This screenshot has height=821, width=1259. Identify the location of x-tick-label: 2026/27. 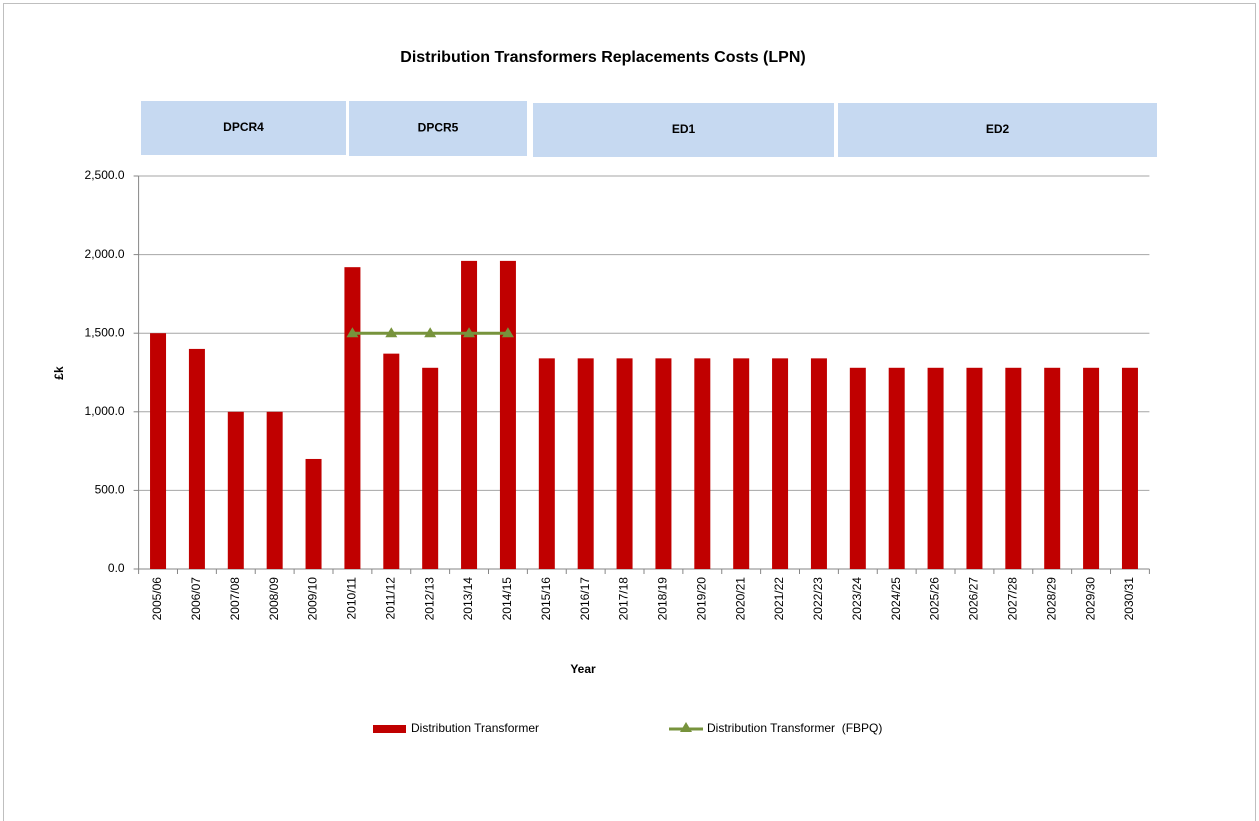
(974, 599).